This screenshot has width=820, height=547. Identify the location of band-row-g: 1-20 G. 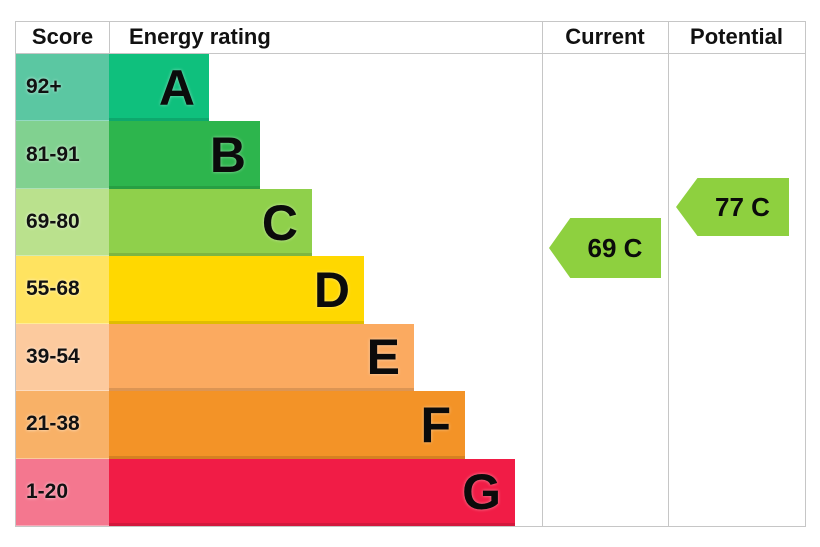
(410, 492).